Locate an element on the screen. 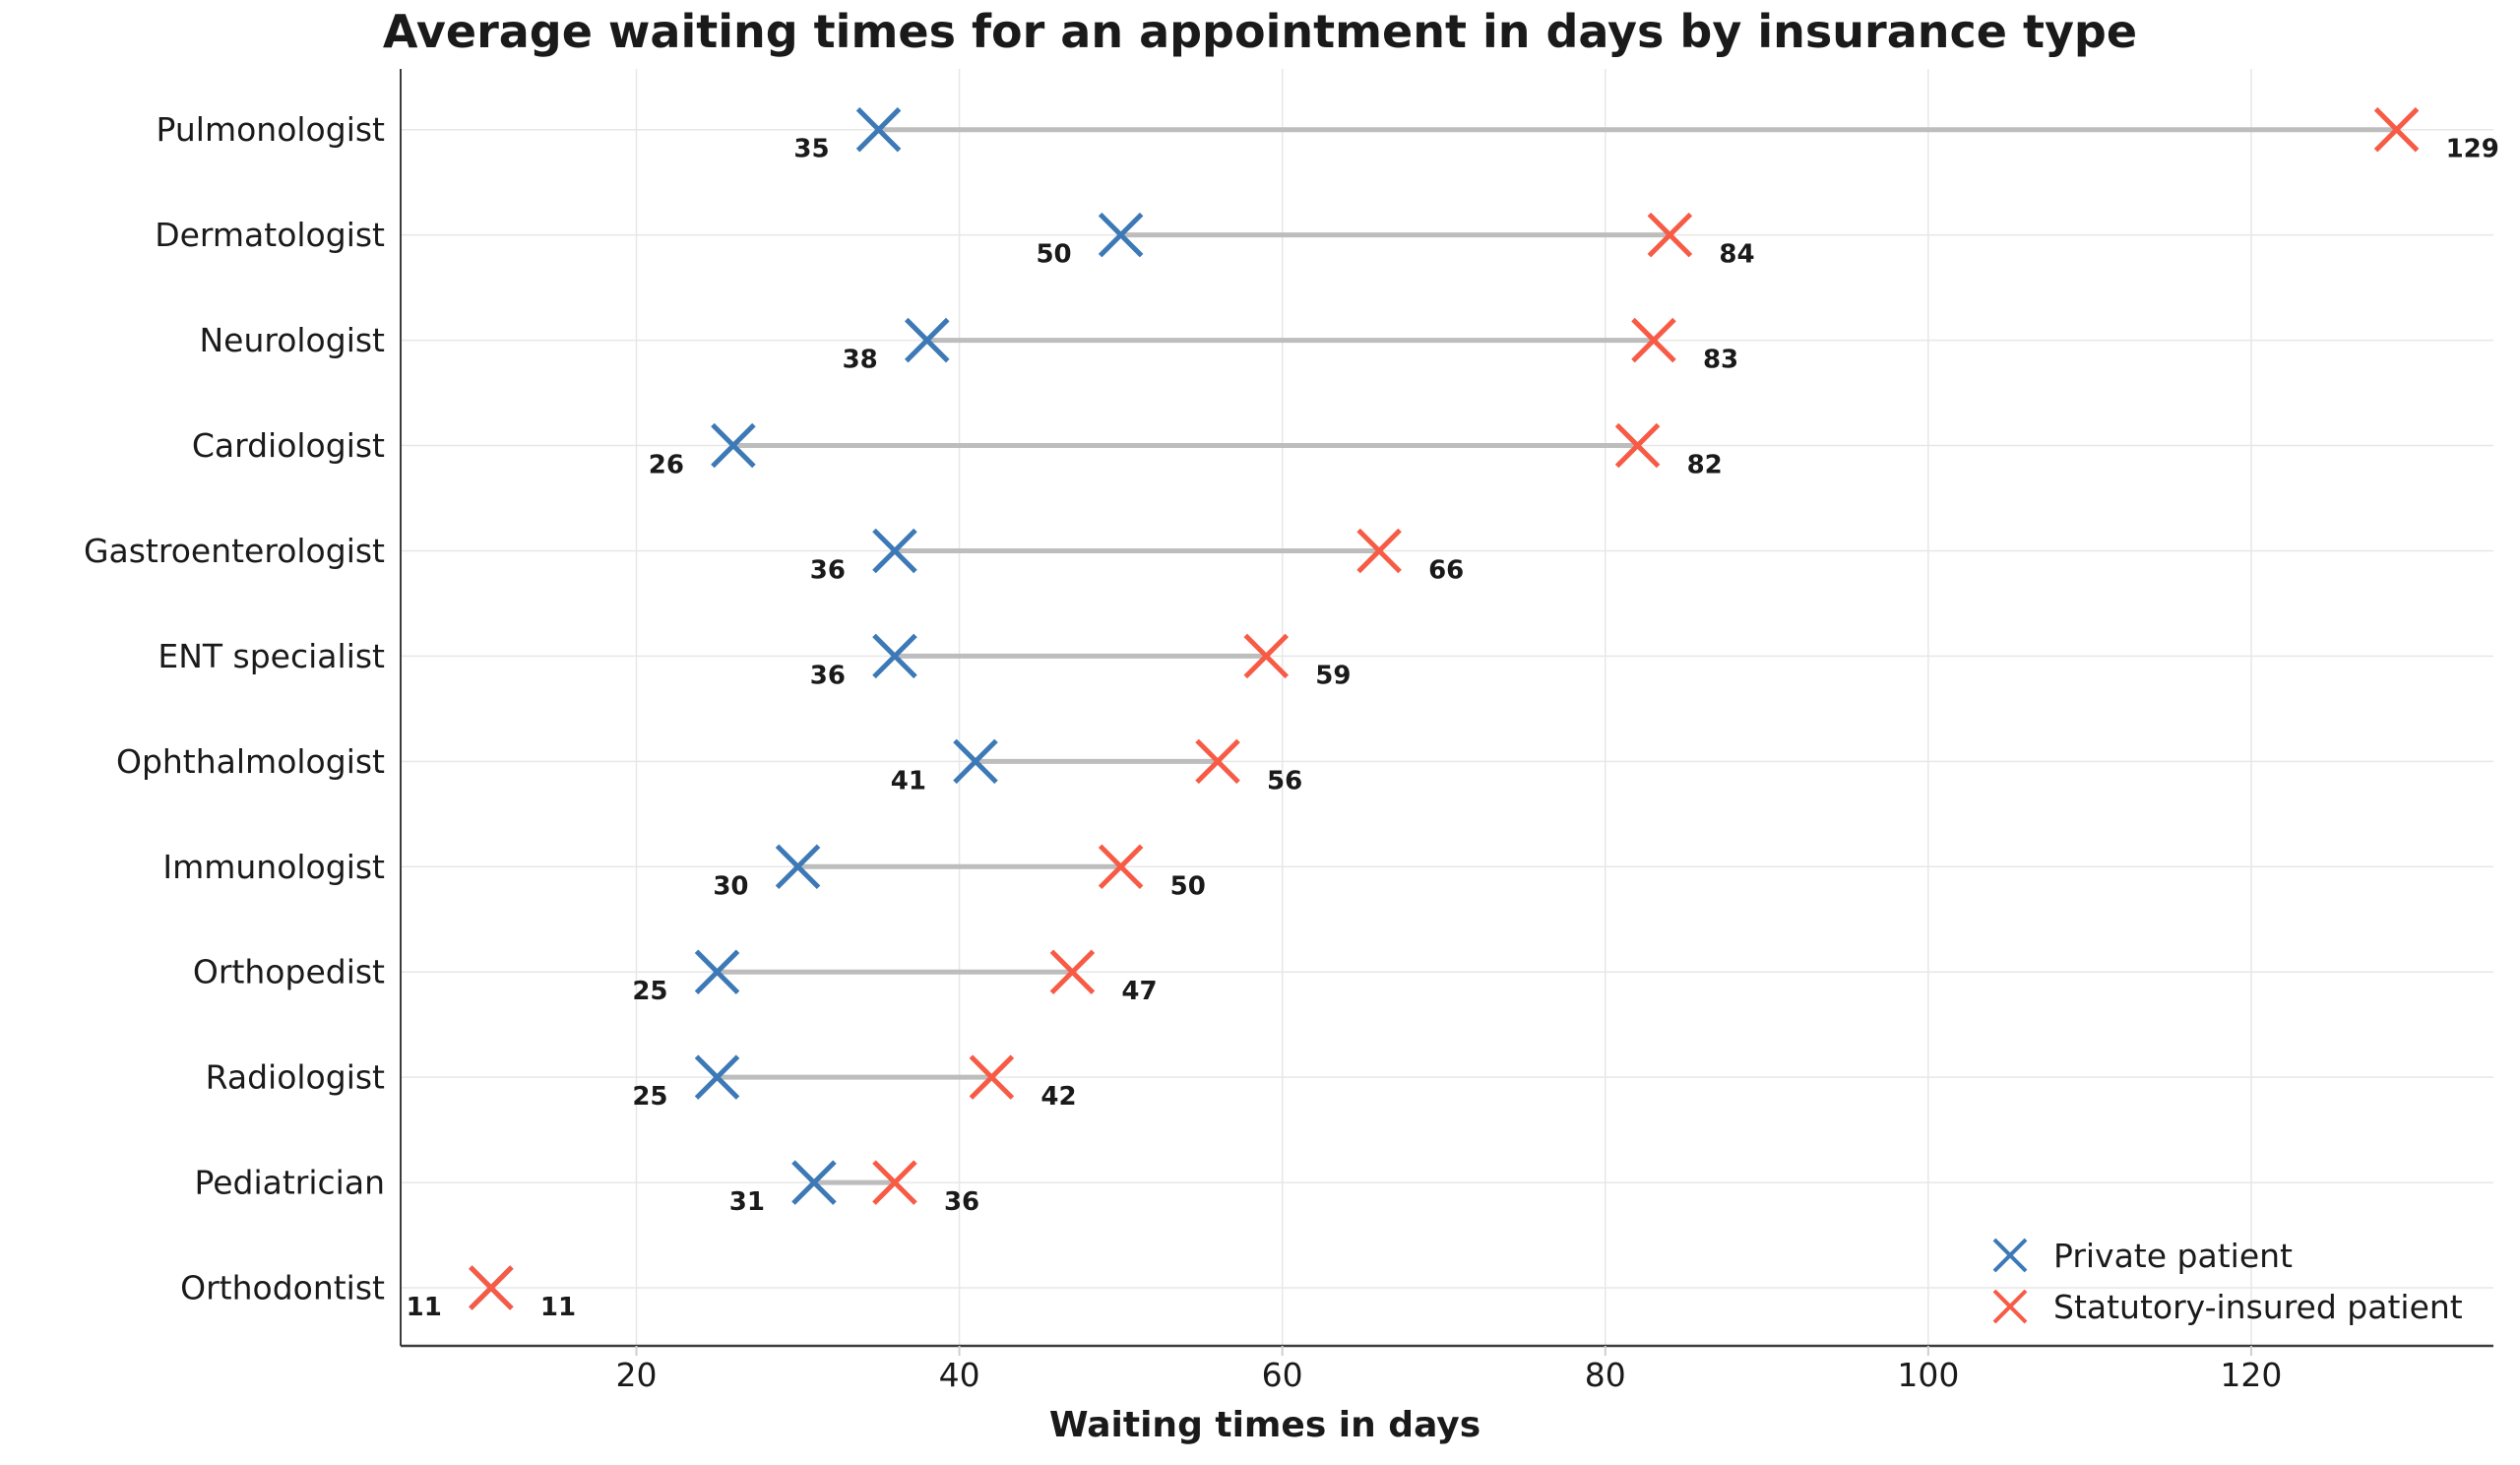 The image size is (2520, 1465). x-tick-label-100: 100 is located at coordinates (1928, 1375).